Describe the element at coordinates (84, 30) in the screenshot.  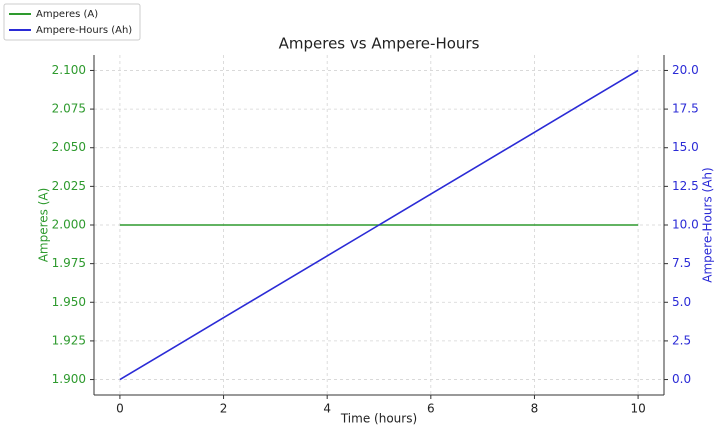
I see `legend-label: Ampere-Hours (Ah)` at that location.